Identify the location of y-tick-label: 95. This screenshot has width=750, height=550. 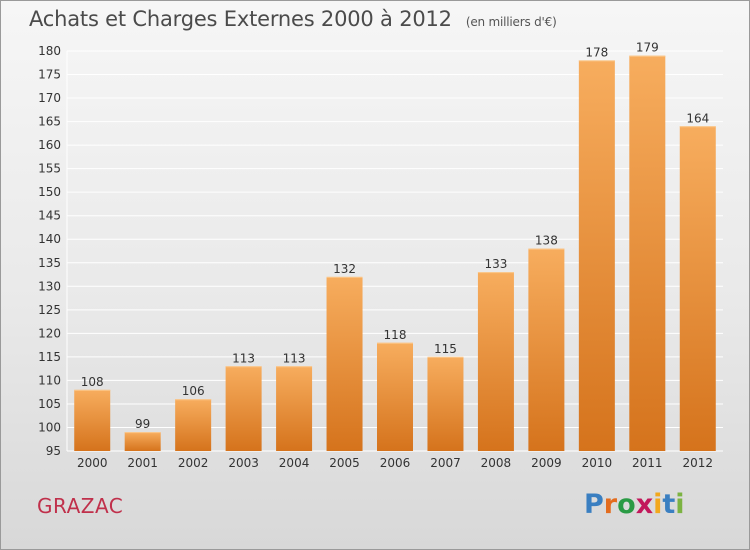
(53, 451).